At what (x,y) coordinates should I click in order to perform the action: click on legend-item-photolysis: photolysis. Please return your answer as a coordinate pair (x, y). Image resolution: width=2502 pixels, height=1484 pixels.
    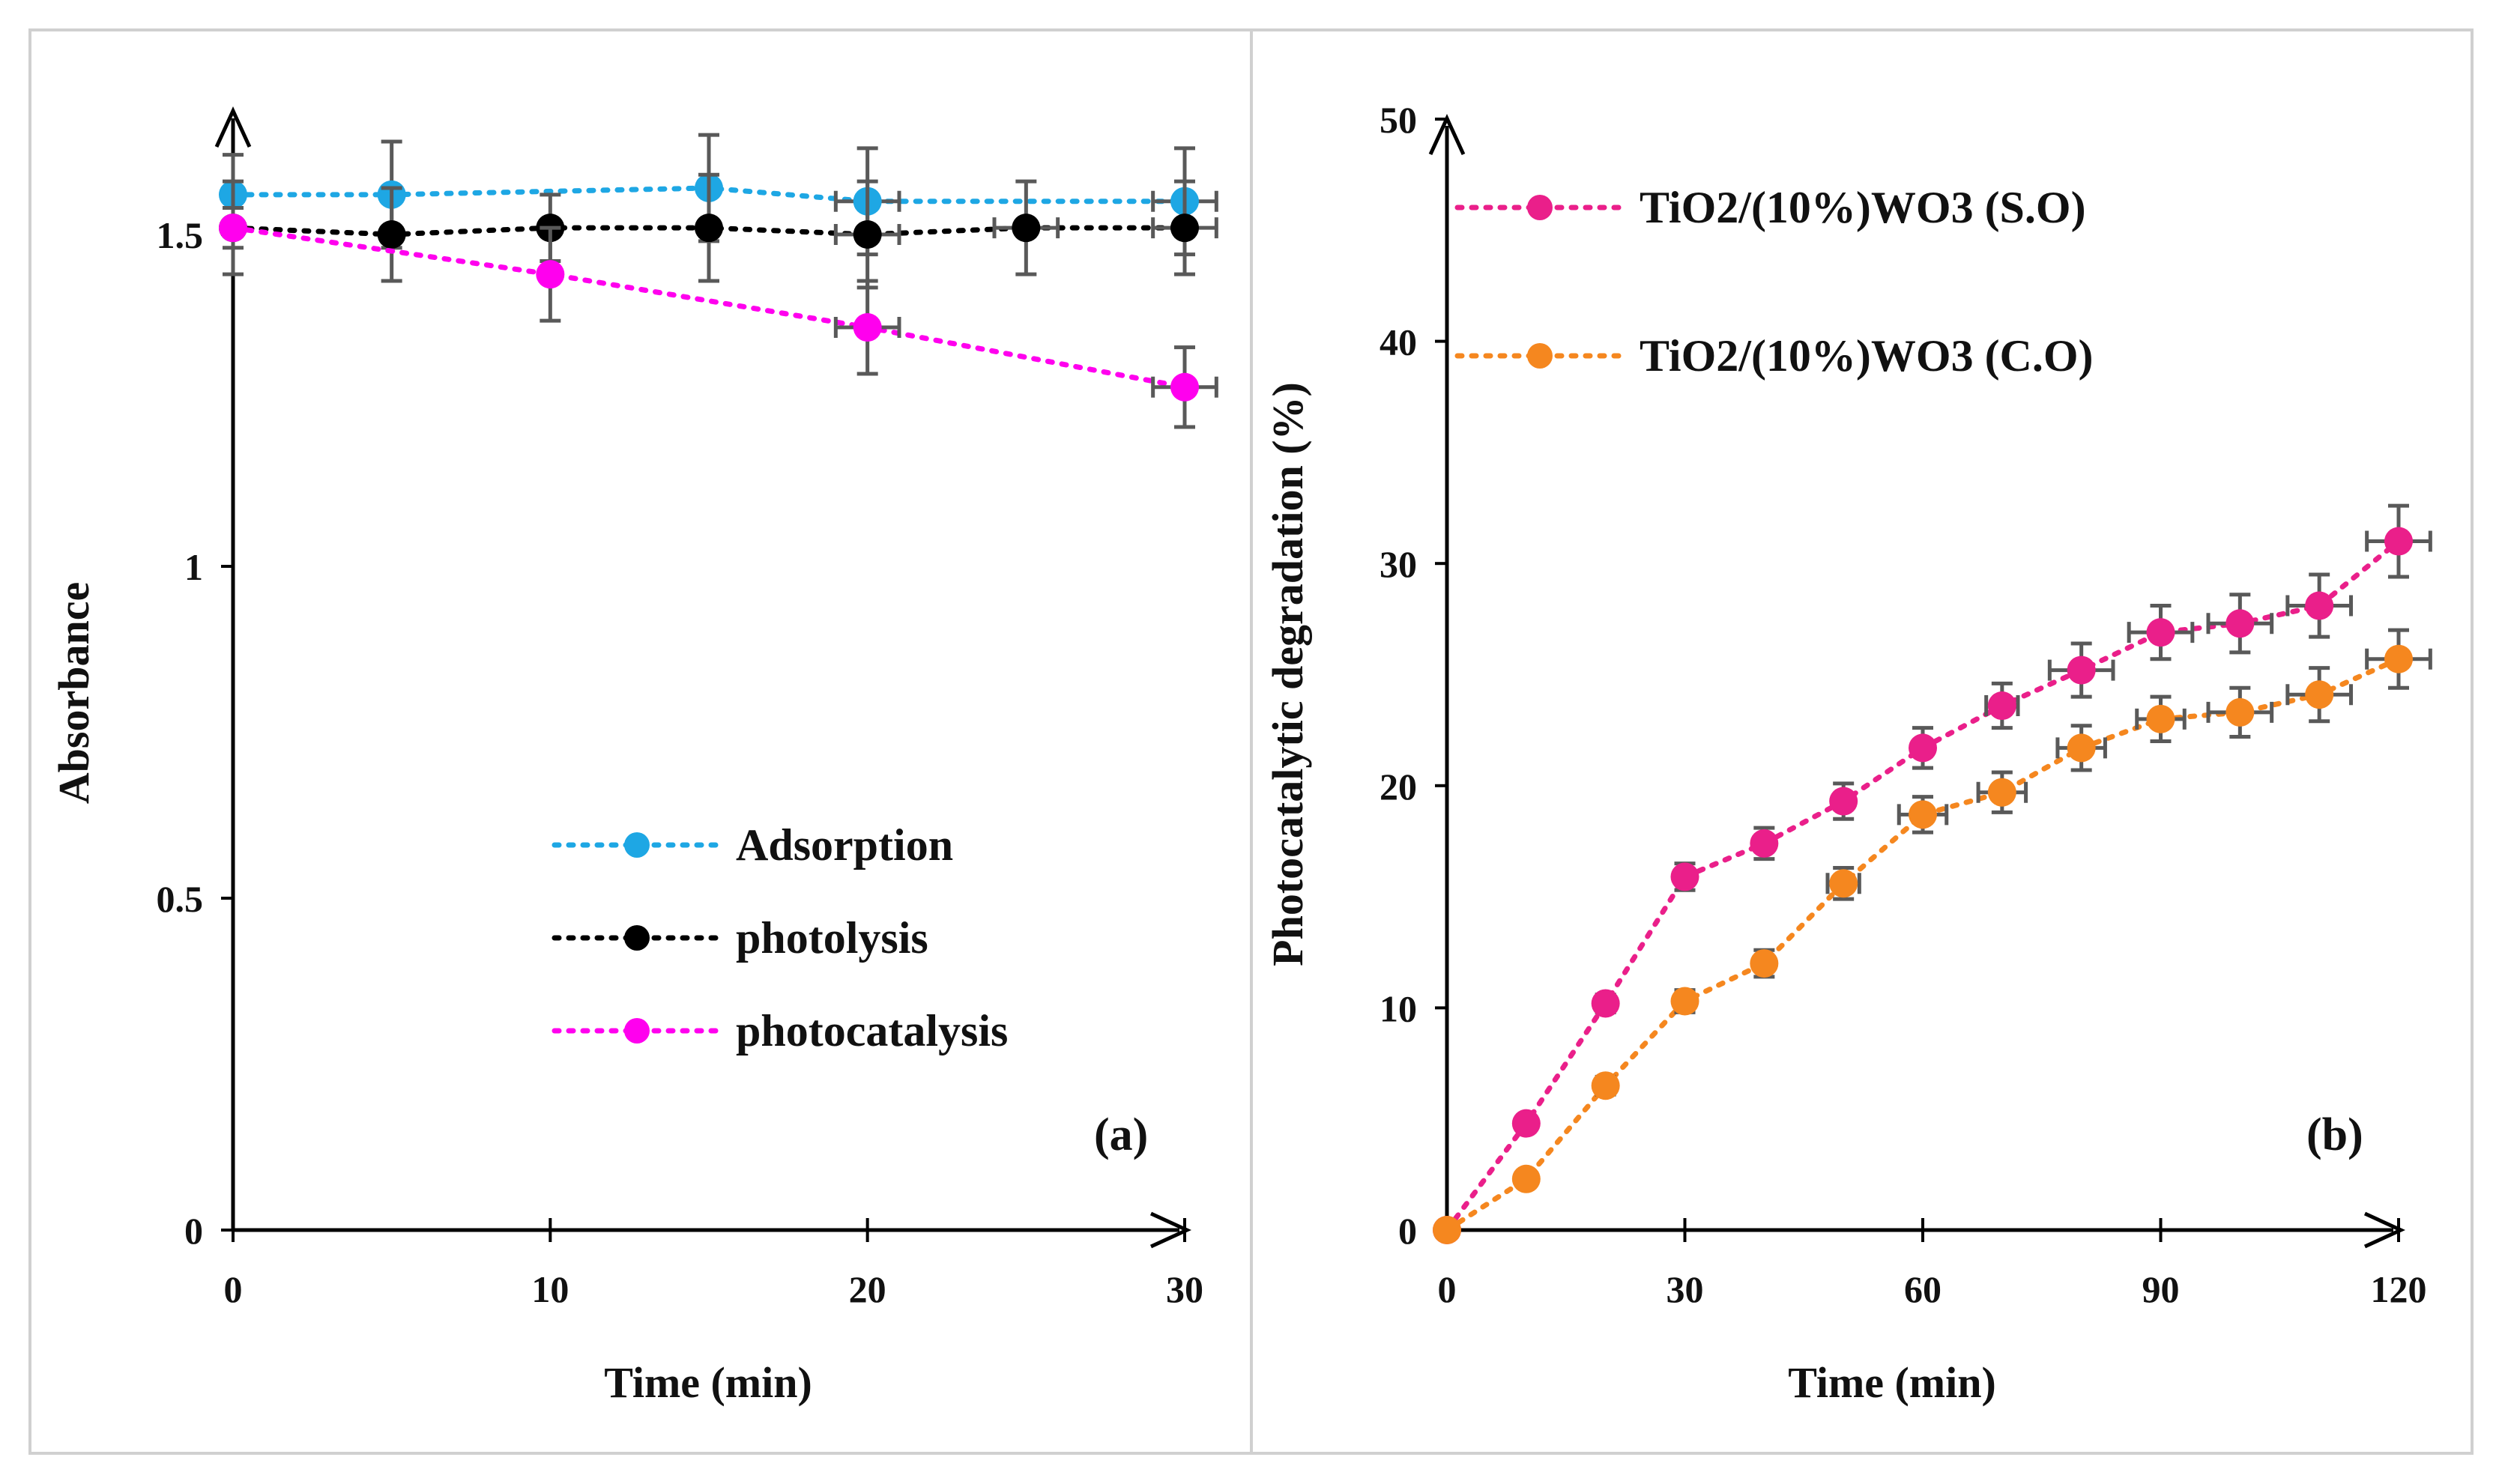
    Looking at the image, I should click on (740, 938).